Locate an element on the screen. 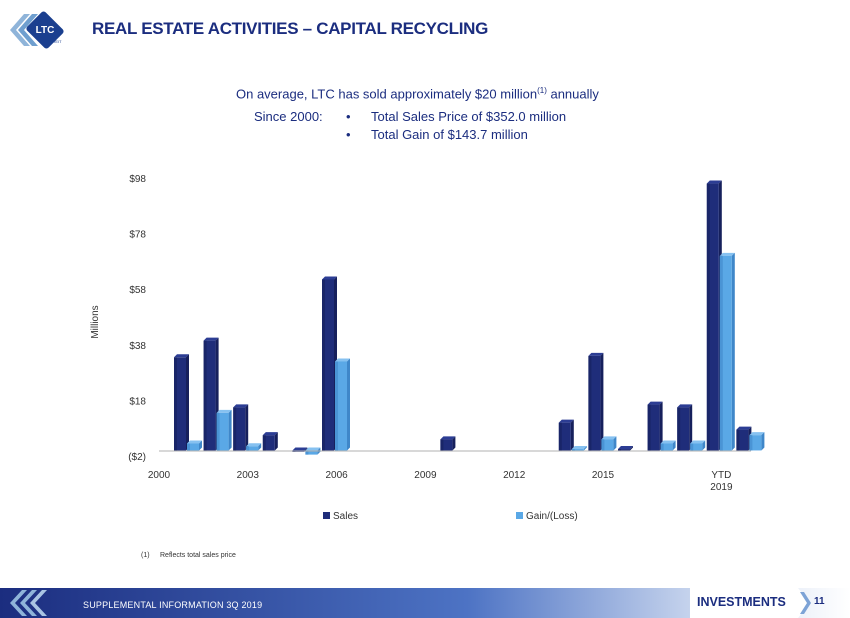 The height and width of the screenshot is (618, 850). x-tick-label: 2015 is located at coordinates (603, 475).